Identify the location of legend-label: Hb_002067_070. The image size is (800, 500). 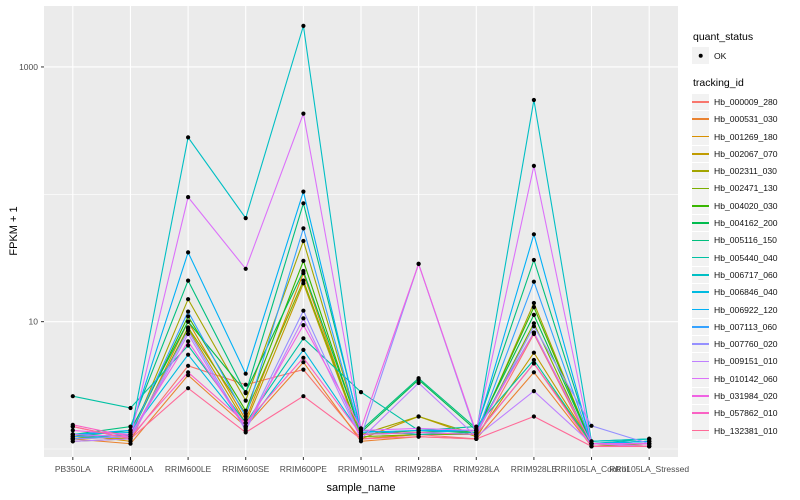
(746, 153).